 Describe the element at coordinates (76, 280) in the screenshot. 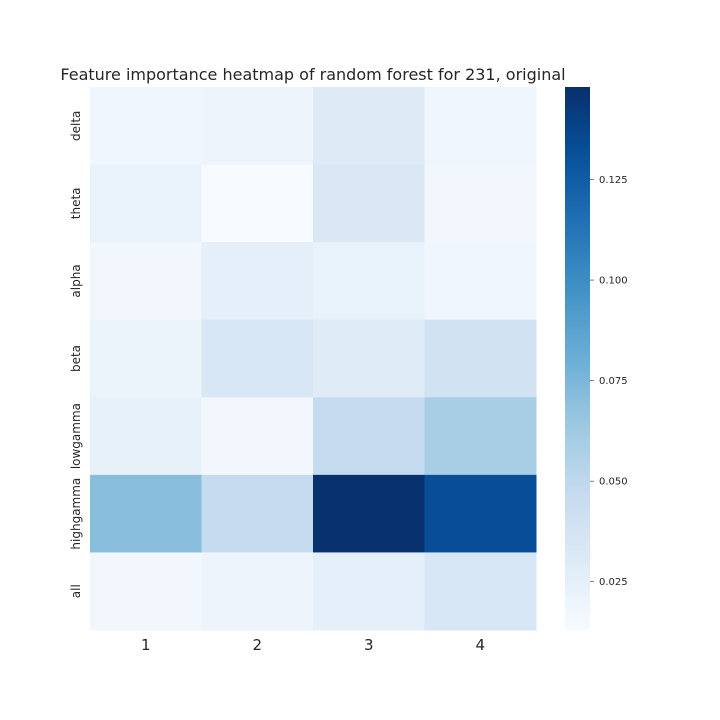

I see `y-tick-label: alpha` at that location.